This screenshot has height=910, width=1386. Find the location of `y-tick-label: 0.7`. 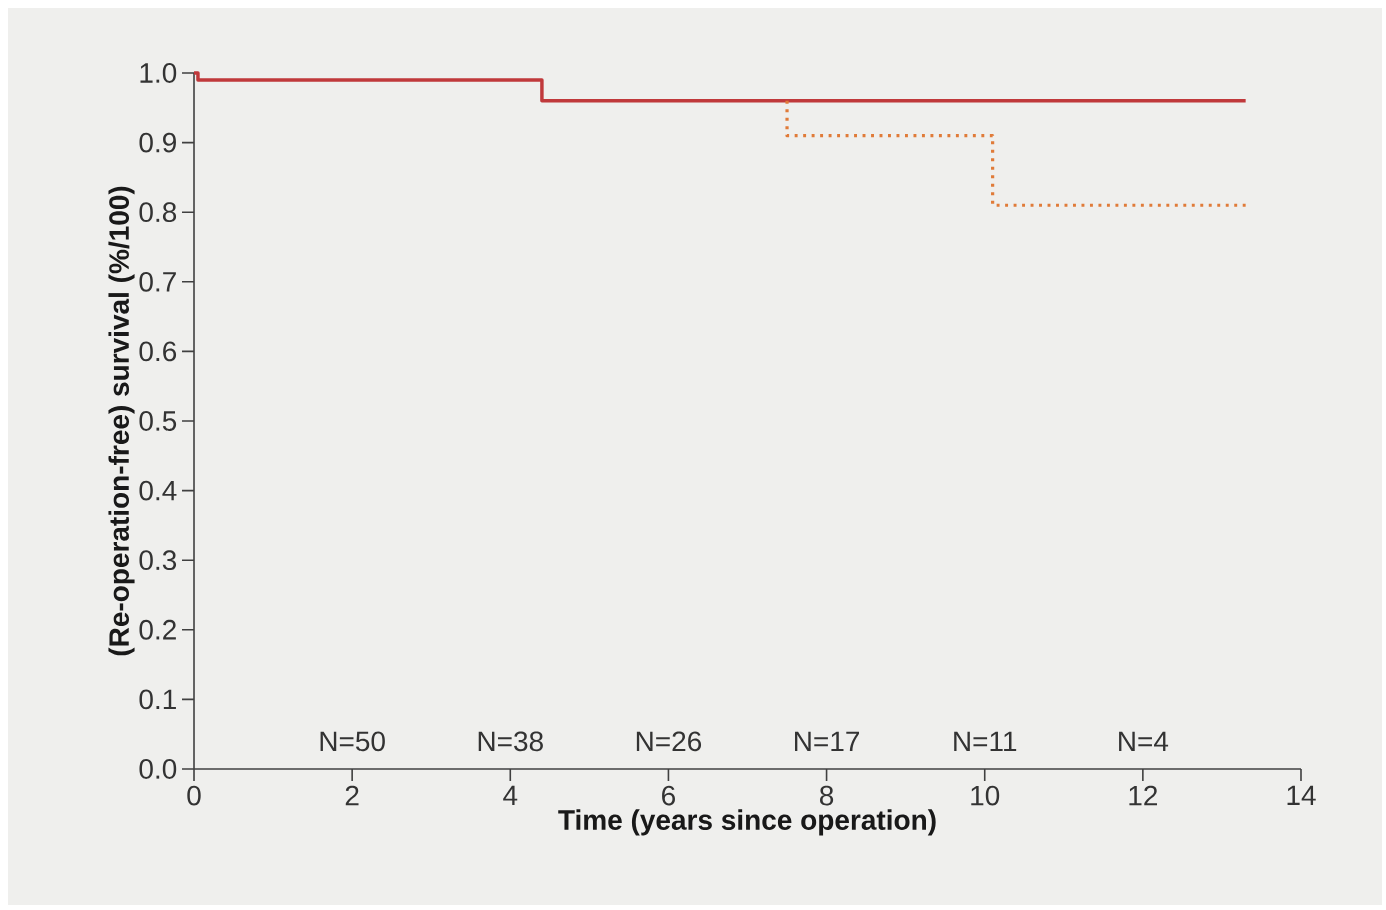

y-tick-label: 0.7 is located at coordinates (157, 281).